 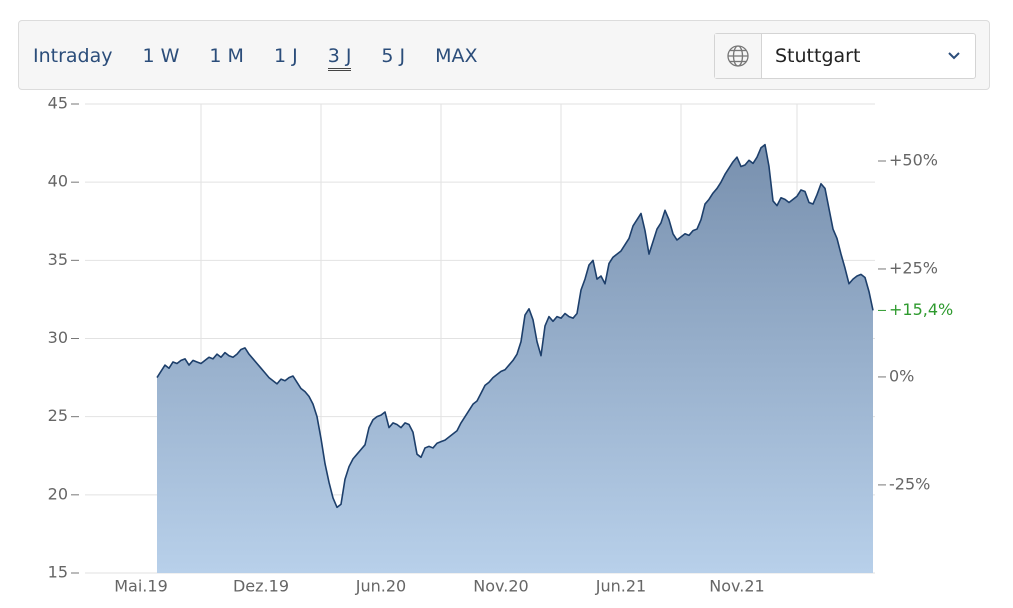 What do you see at coordinates (380, 586) in the screenshot?
I see `x-tick-label: Jun.20` at bounding box center [380, 586].